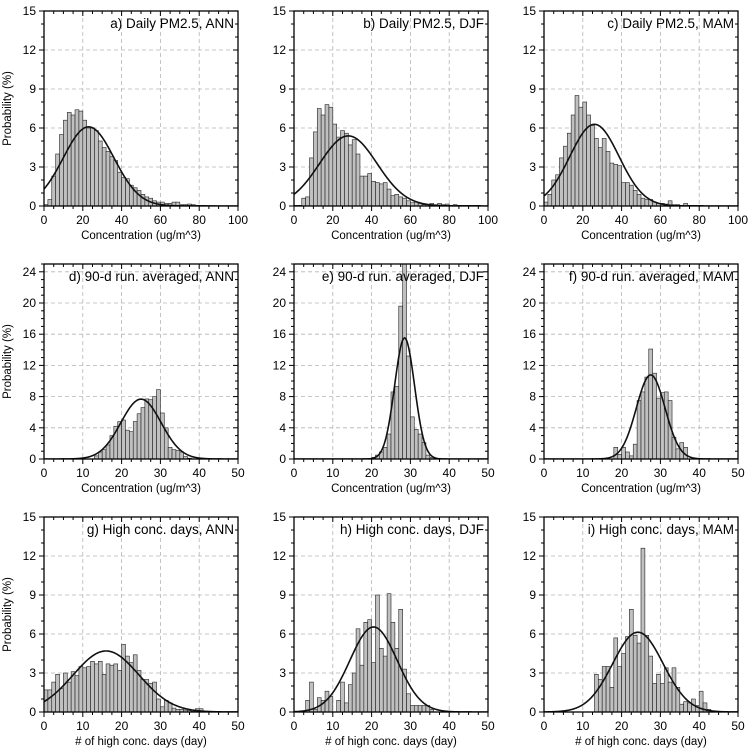  Describe the element at coordinates (30, 272) in the screenshot. I see `y-tick-label: 24` at that location.